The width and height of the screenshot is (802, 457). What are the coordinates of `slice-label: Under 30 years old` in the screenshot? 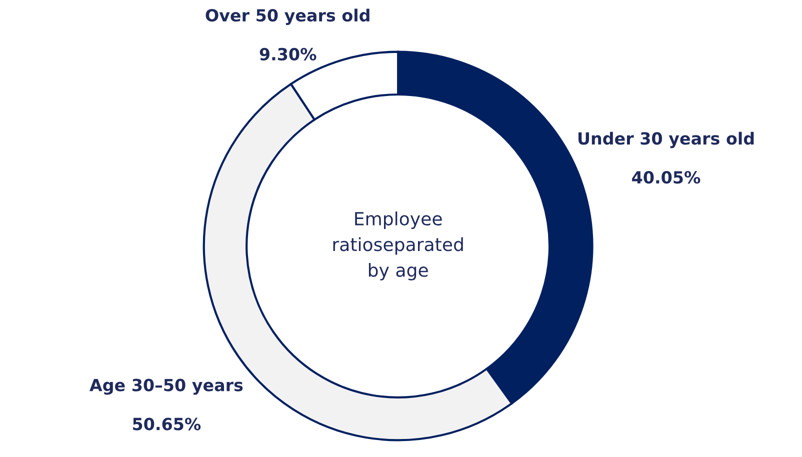 It's located at (666, 140).